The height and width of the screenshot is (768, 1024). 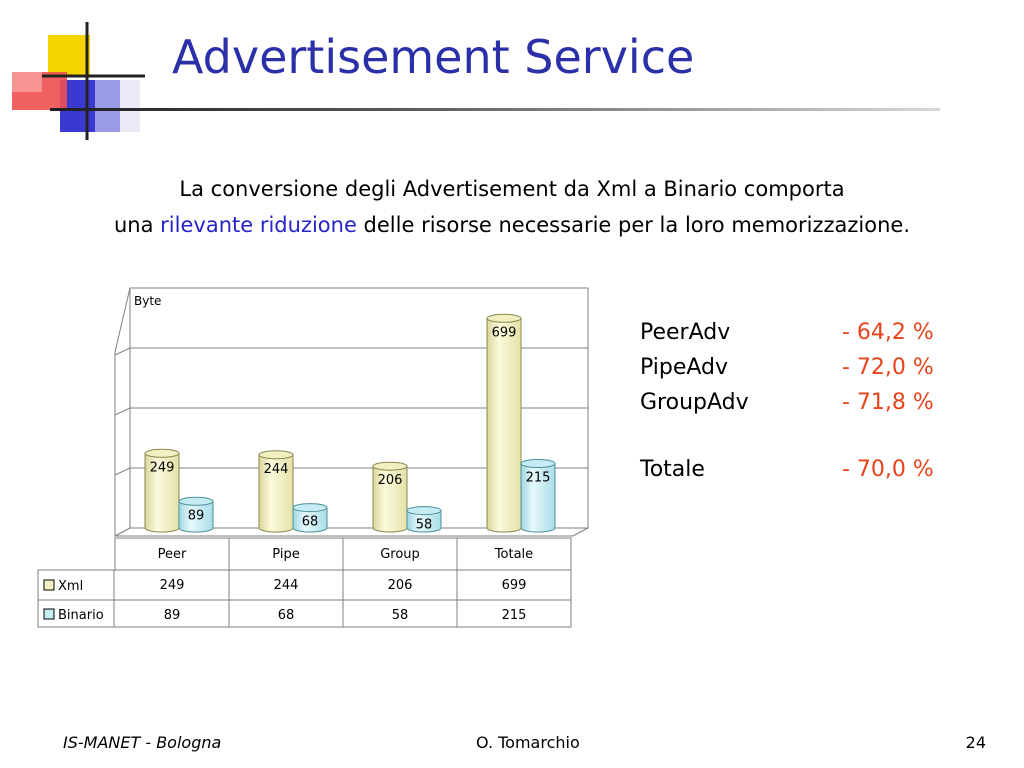 I want to click on table-cell-binario-pipe: 68, so click(x=286, y=615).